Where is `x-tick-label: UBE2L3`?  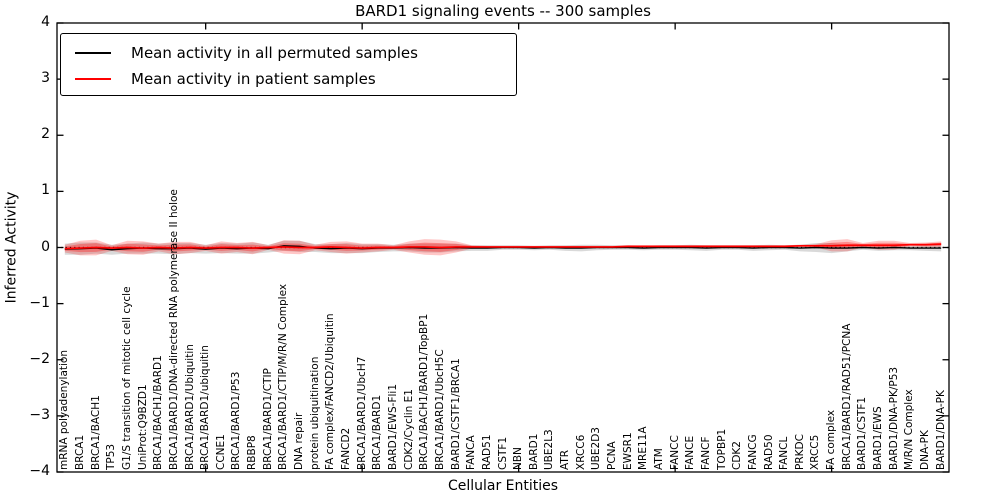
x-tick-label: UBE2L3 is located at coordinates (549, 449).